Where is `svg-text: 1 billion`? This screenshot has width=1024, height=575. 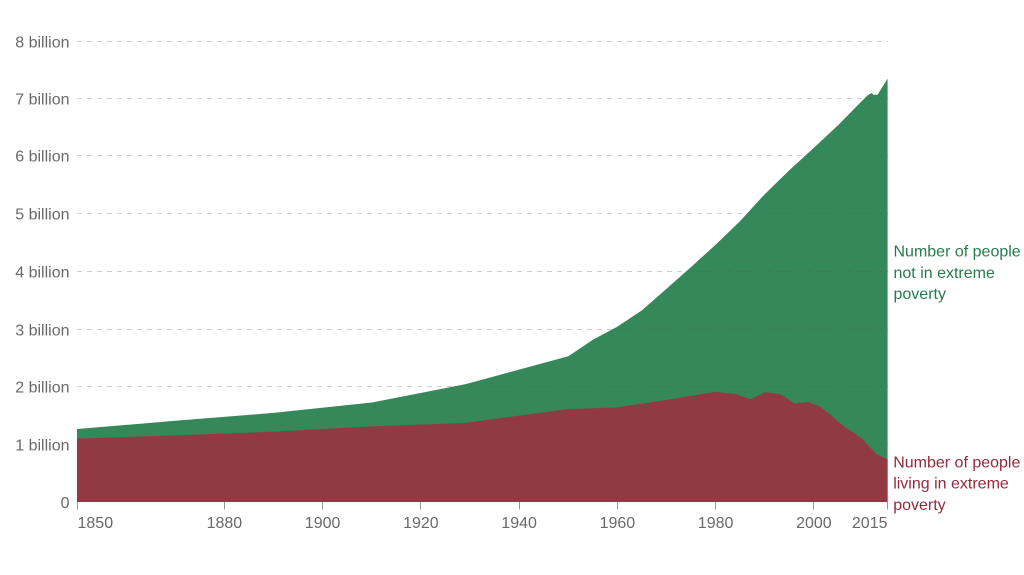
svg-text: 1 billion is located at coordinates (42, 446).